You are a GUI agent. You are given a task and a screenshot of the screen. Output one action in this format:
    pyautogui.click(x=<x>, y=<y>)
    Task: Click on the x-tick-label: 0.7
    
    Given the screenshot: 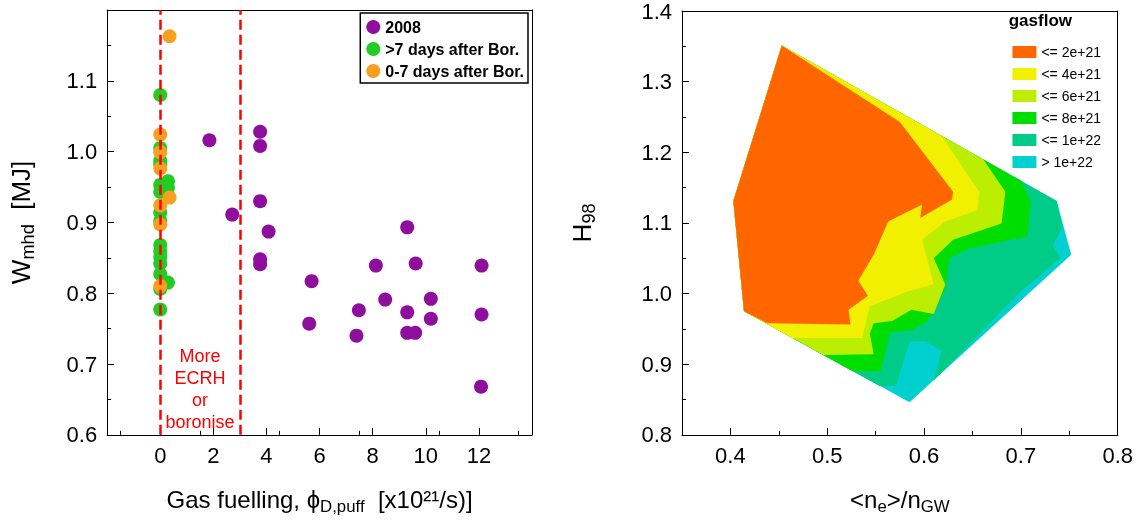 What is the action you would take?
    pyautogui.click(x=1021, y=456)
    